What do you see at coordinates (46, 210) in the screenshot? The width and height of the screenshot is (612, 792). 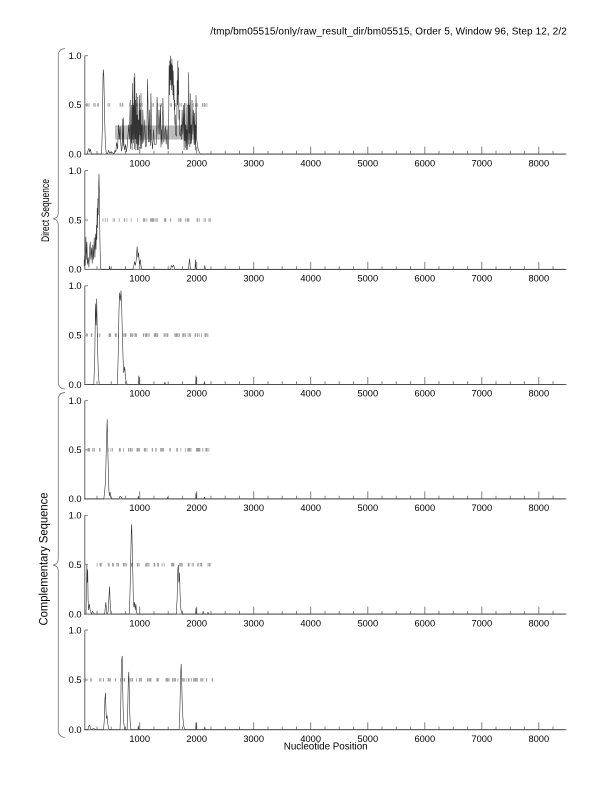 I see `svg-text: Direct Sequence` at bounding box center [46, 210].